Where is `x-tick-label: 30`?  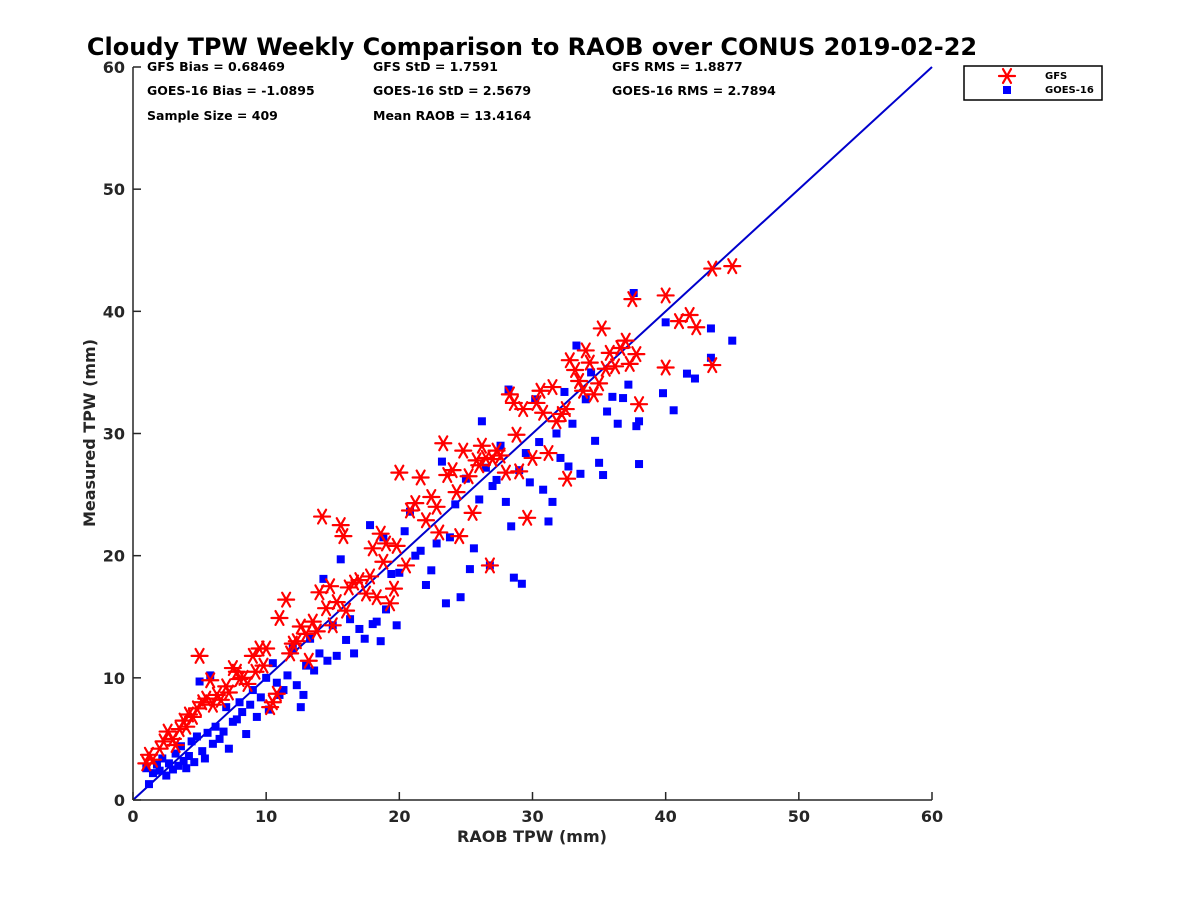 x-tick-label: 30 is located at coordinates (532, 816).